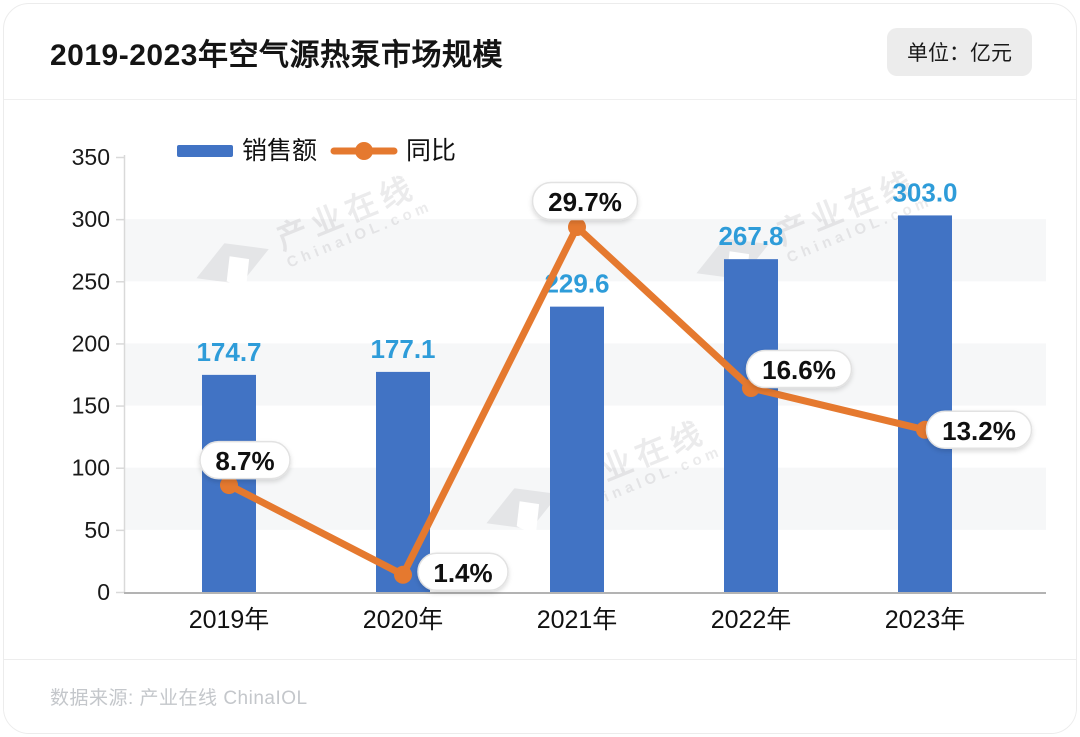  What do you see at coordinates (279, 151) in the screenshot?
I see `legend-label-sales: 销售额` at bounding box center [279, 151].